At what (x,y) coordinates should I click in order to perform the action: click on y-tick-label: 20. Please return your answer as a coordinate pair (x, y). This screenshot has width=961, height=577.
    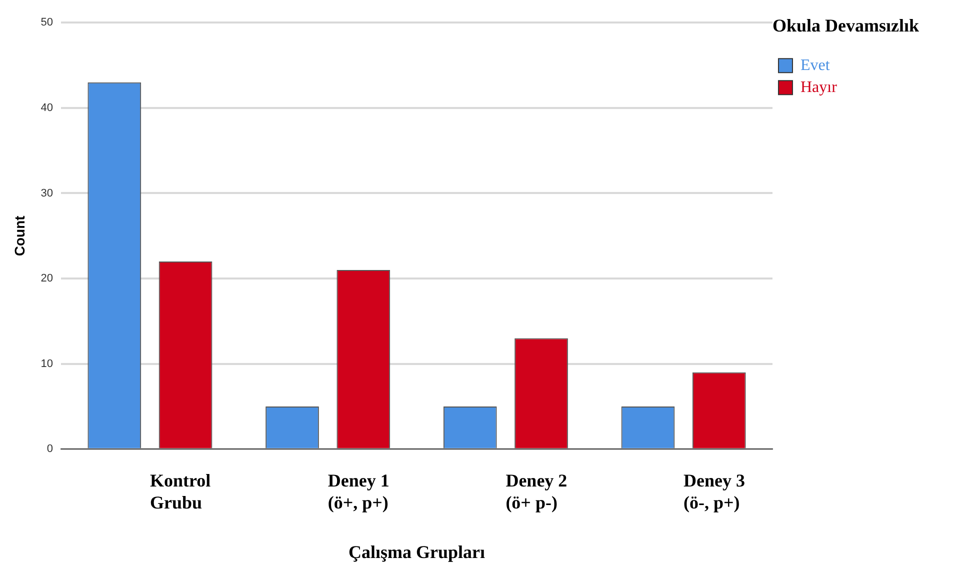
    Looking at the image, I should click on (47, 278).